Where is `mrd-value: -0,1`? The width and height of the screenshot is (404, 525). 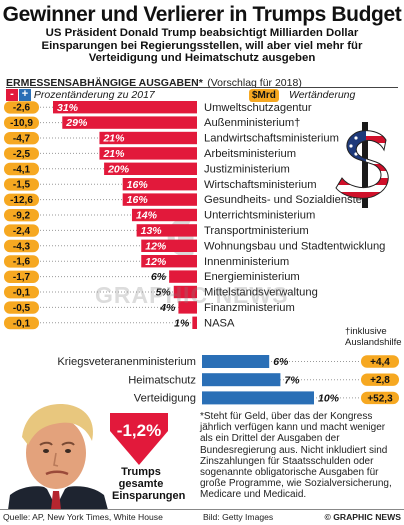
mrd-value: -0,1 is located at coordinates (22, 293).